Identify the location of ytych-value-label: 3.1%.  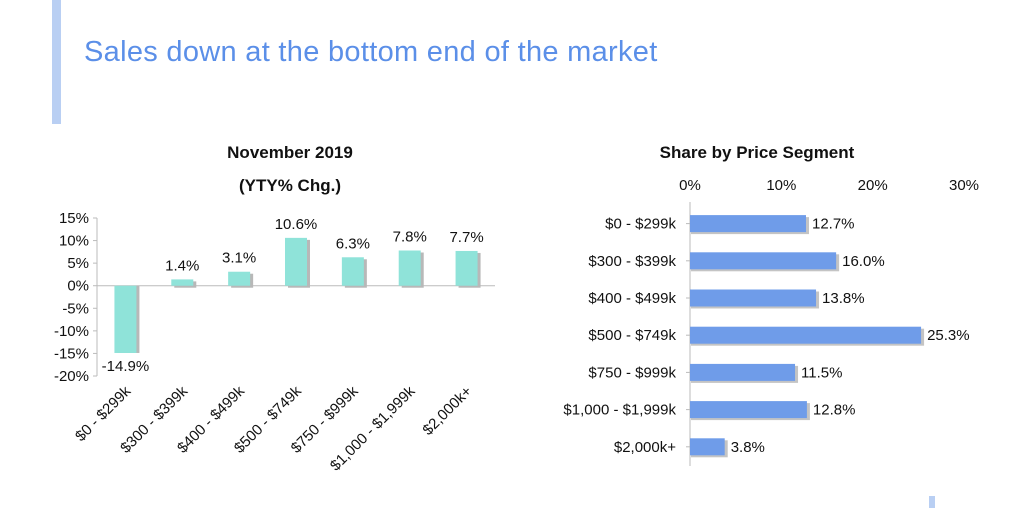
(239, 258).